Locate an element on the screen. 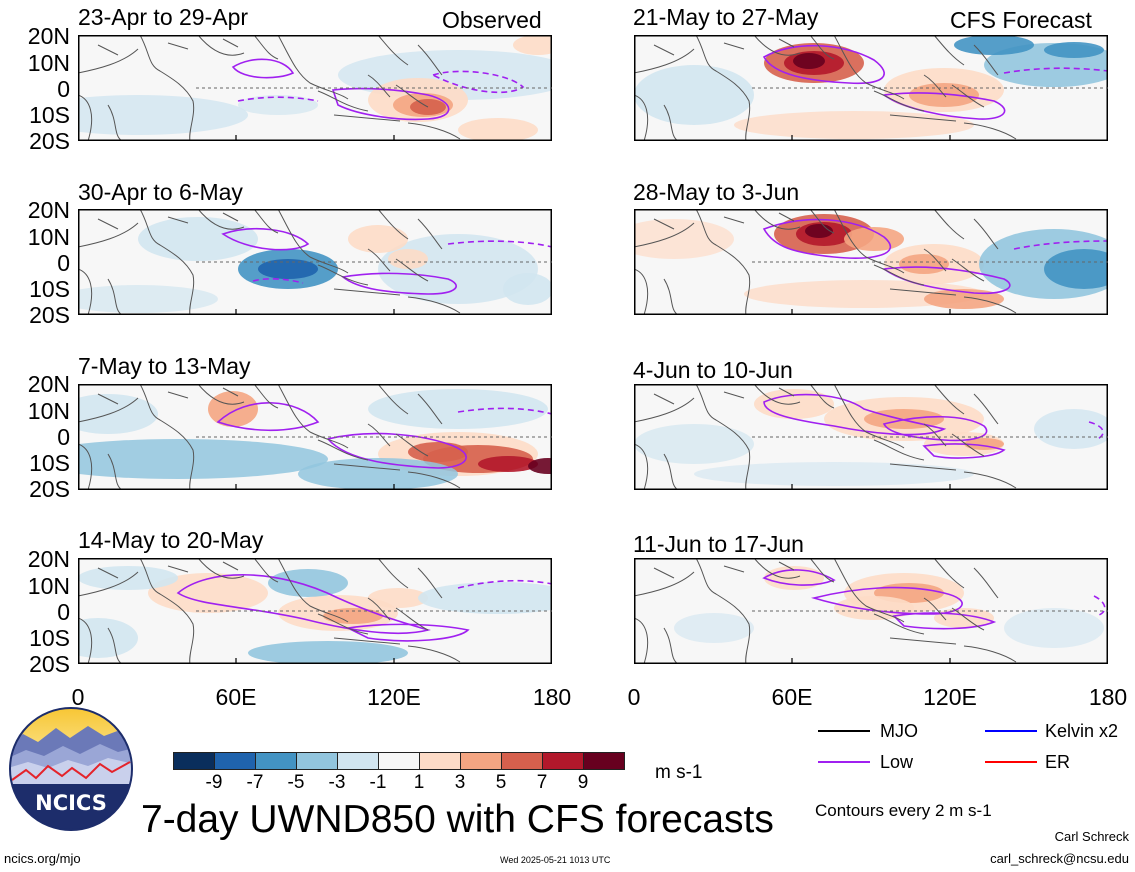  logo-text: NCICS is located at coordinates (71, 803).